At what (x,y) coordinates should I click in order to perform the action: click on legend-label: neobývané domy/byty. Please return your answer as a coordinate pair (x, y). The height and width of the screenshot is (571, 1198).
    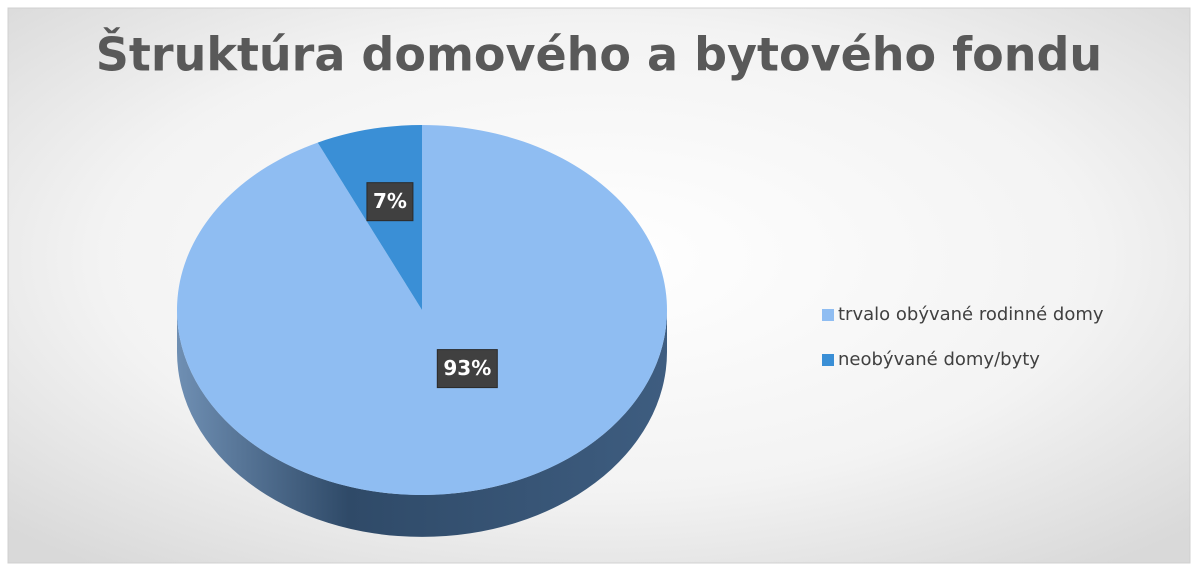
    Looking at the image, I should click on (939, 359).